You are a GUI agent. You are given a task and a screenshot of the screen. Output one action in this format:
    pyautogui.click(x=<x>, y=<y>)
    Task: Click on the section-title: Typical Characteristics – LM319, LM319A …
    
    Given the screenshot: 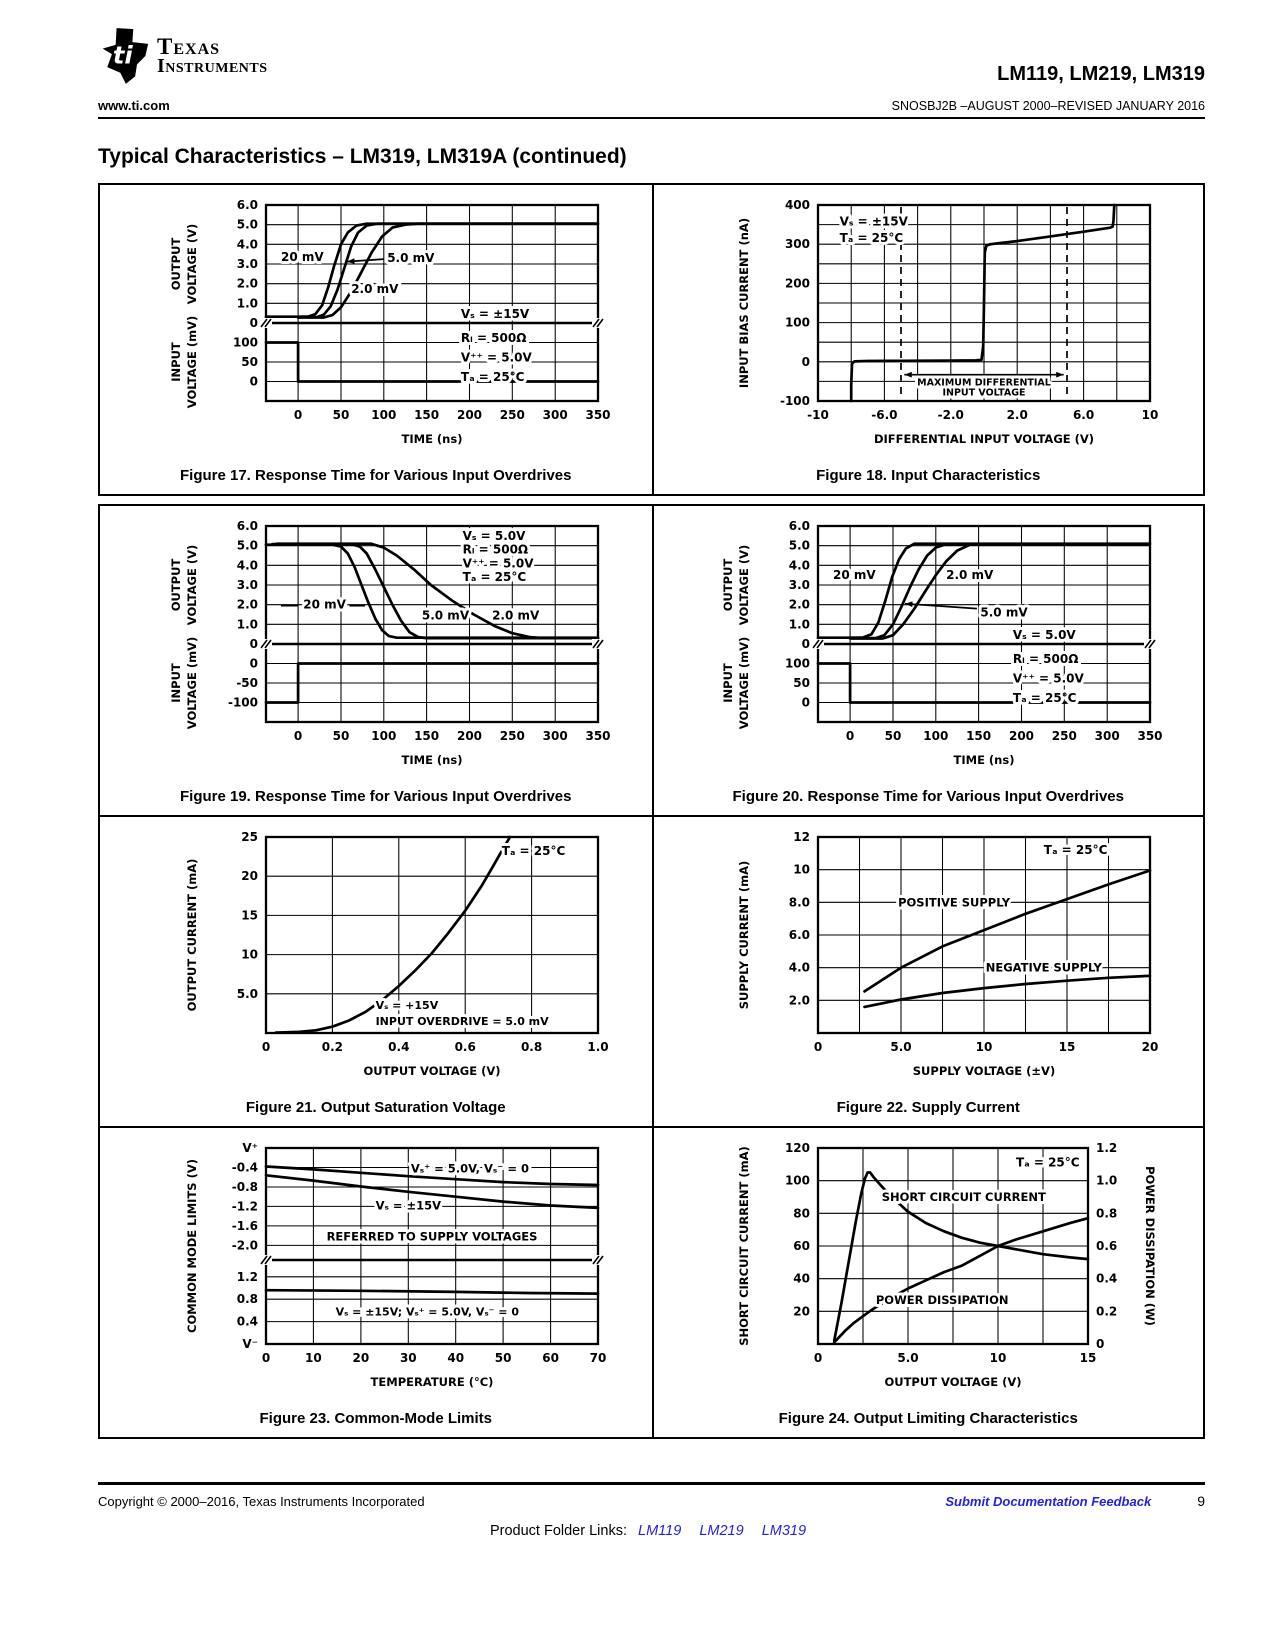 What is the action you would take?
    pyautogui.click(x=362, y=156)
    